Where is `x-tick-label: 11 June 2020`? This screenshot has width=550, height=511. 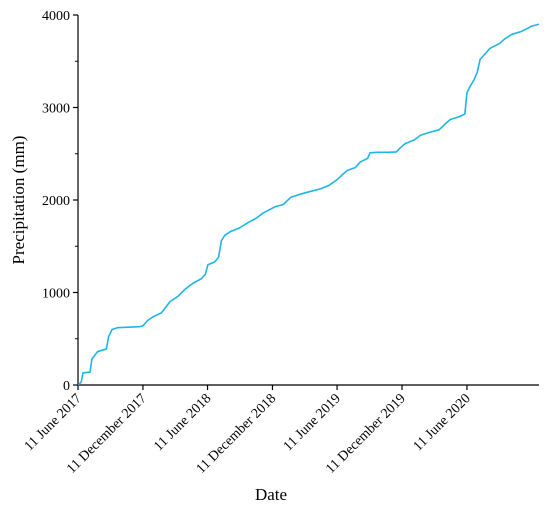 x-tick-label: 11 June 2020 is located at coordinates (442, 422).